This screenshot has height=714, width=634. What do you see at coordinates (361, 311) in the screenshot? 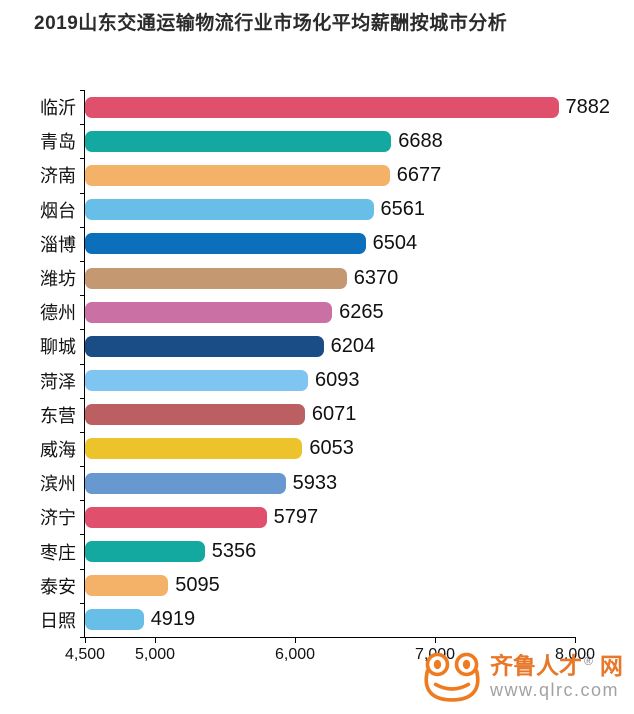
I see `value-label: 6265` at bounding box center [361, 311].